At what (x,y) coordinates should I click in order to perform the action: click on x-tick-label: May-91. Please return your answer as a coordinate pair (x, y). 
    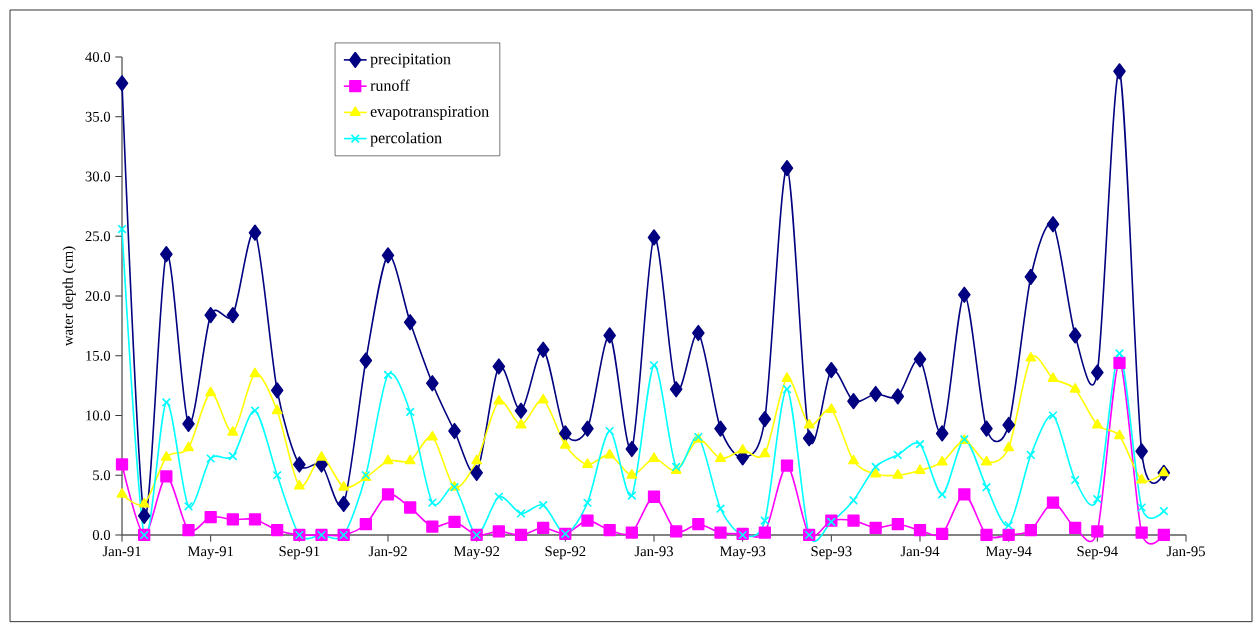
    Looking at the image, I should click on (210, 553).